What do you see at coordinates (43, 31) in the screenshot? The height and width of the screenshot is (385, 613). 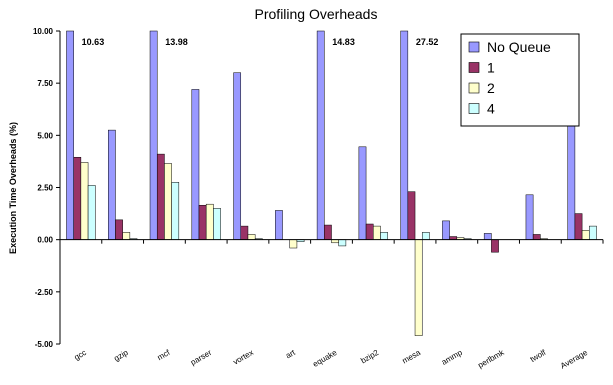 I see `y-tick-label: 10.00` at bounding box center [43, 31].